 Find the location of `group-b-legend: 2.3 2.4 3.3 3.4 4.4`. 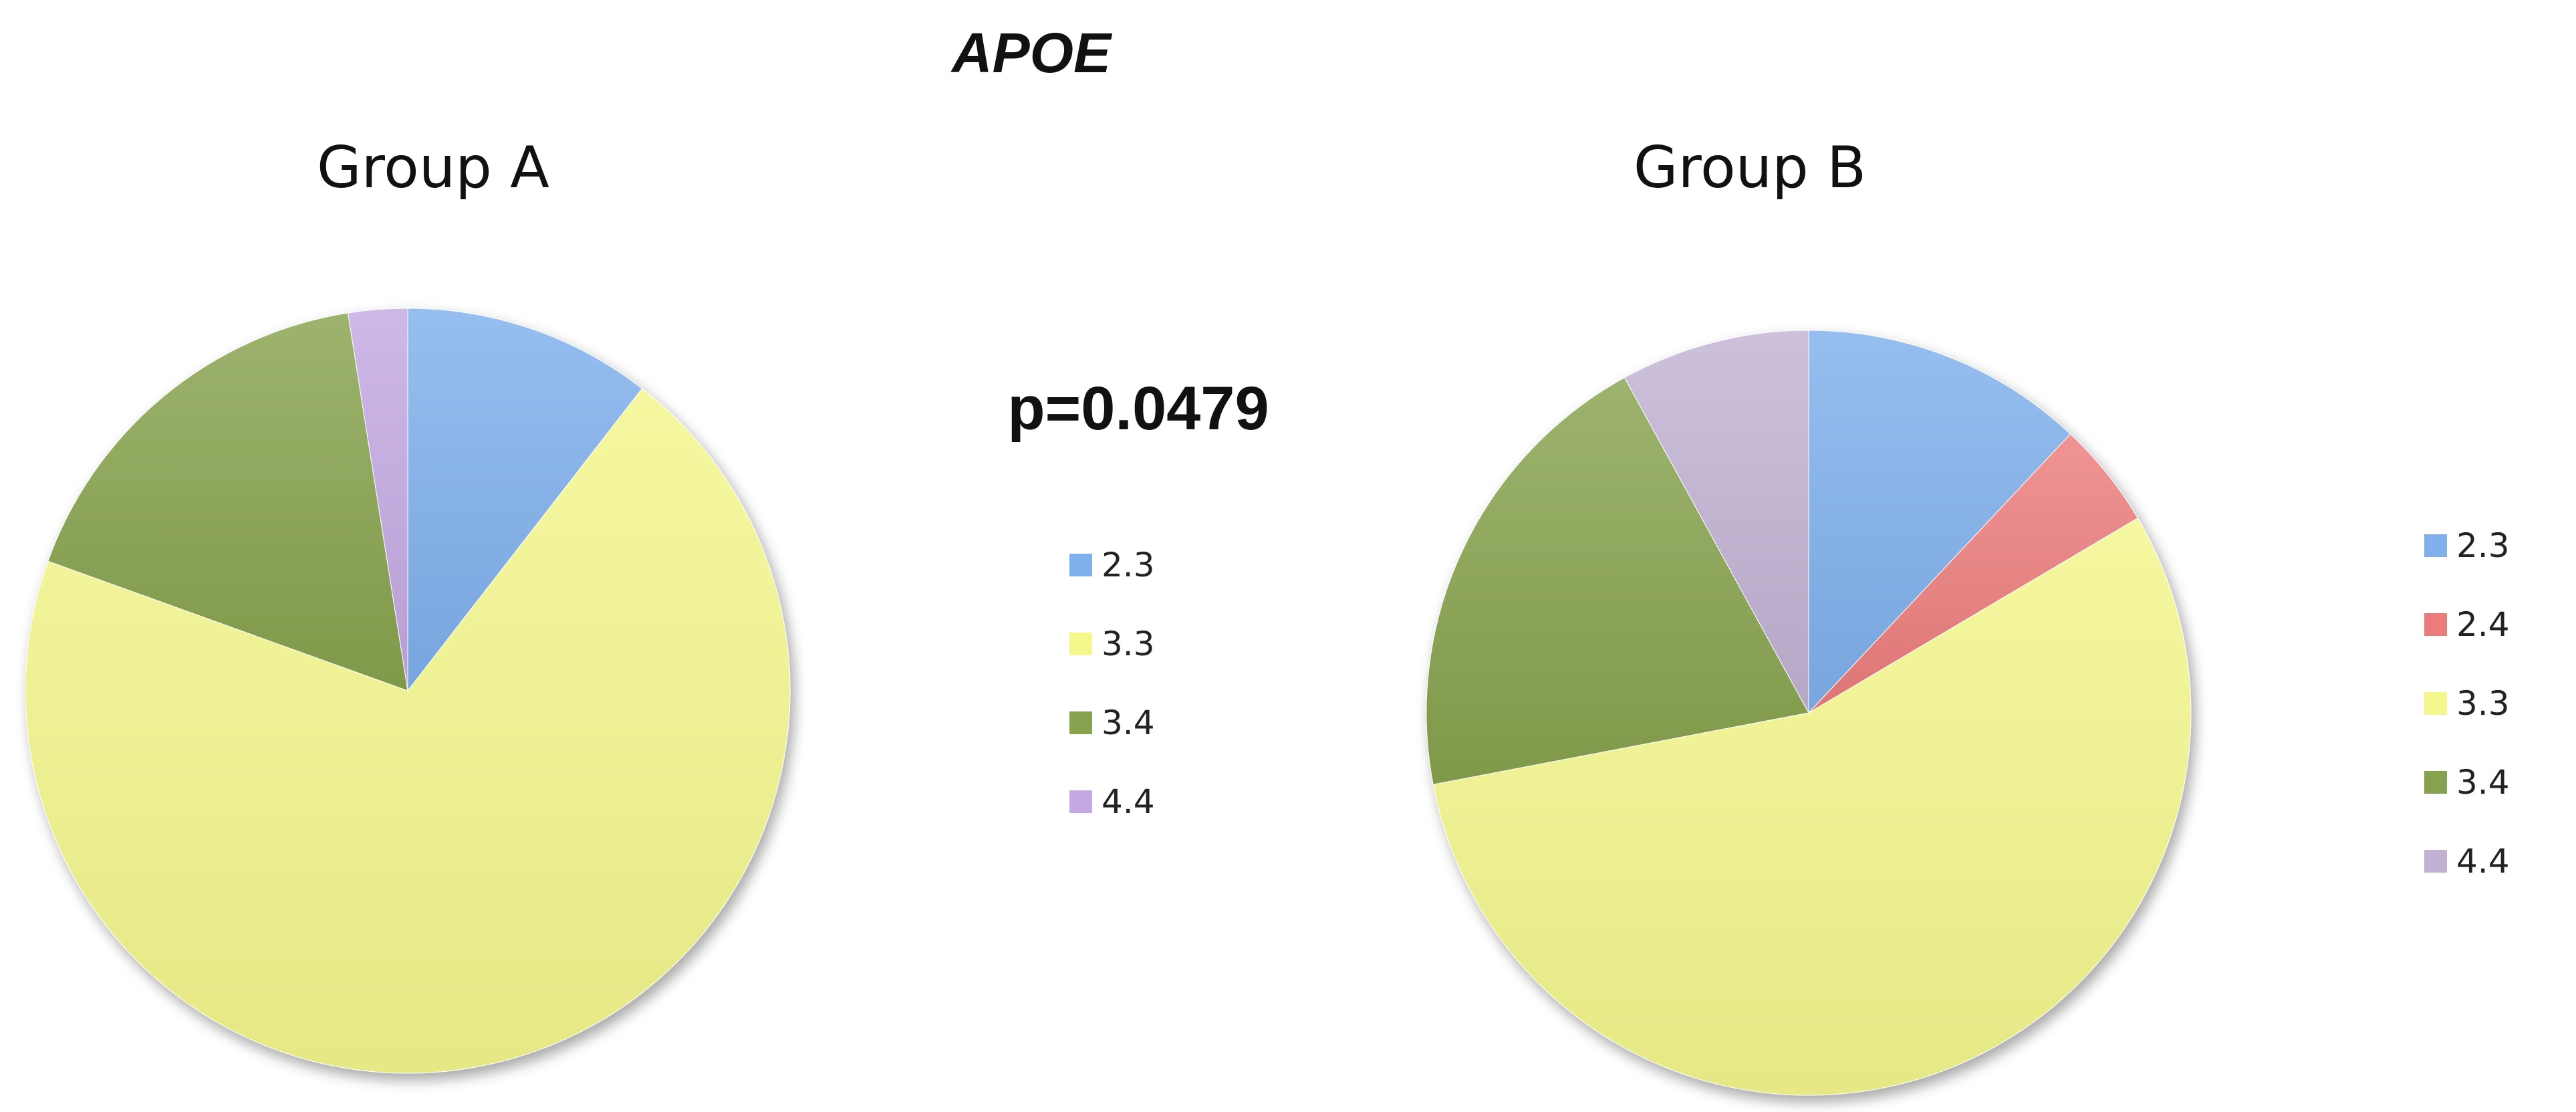

group-b-legend: 2.3 2.4 3.3 3.4 4.4 is located at coordinates (2467, 703).